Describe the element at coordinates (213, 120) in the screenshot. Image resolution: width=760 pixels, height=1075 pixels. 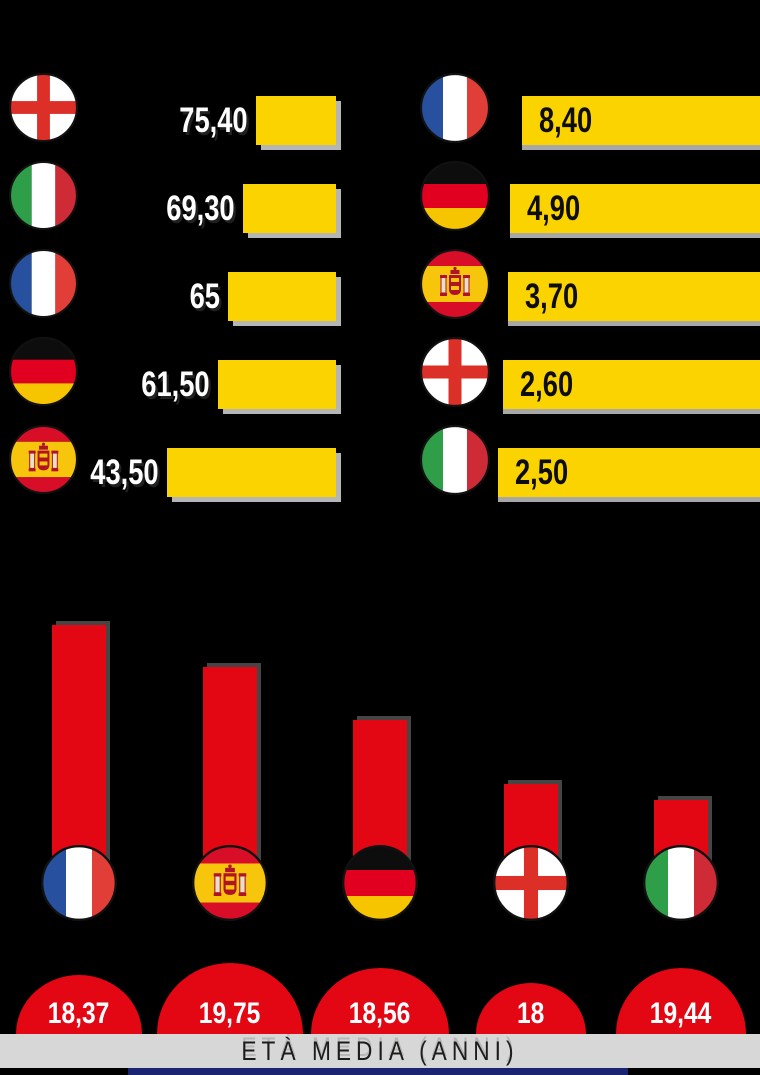
I see `value-label-england: 75,40` at that location.